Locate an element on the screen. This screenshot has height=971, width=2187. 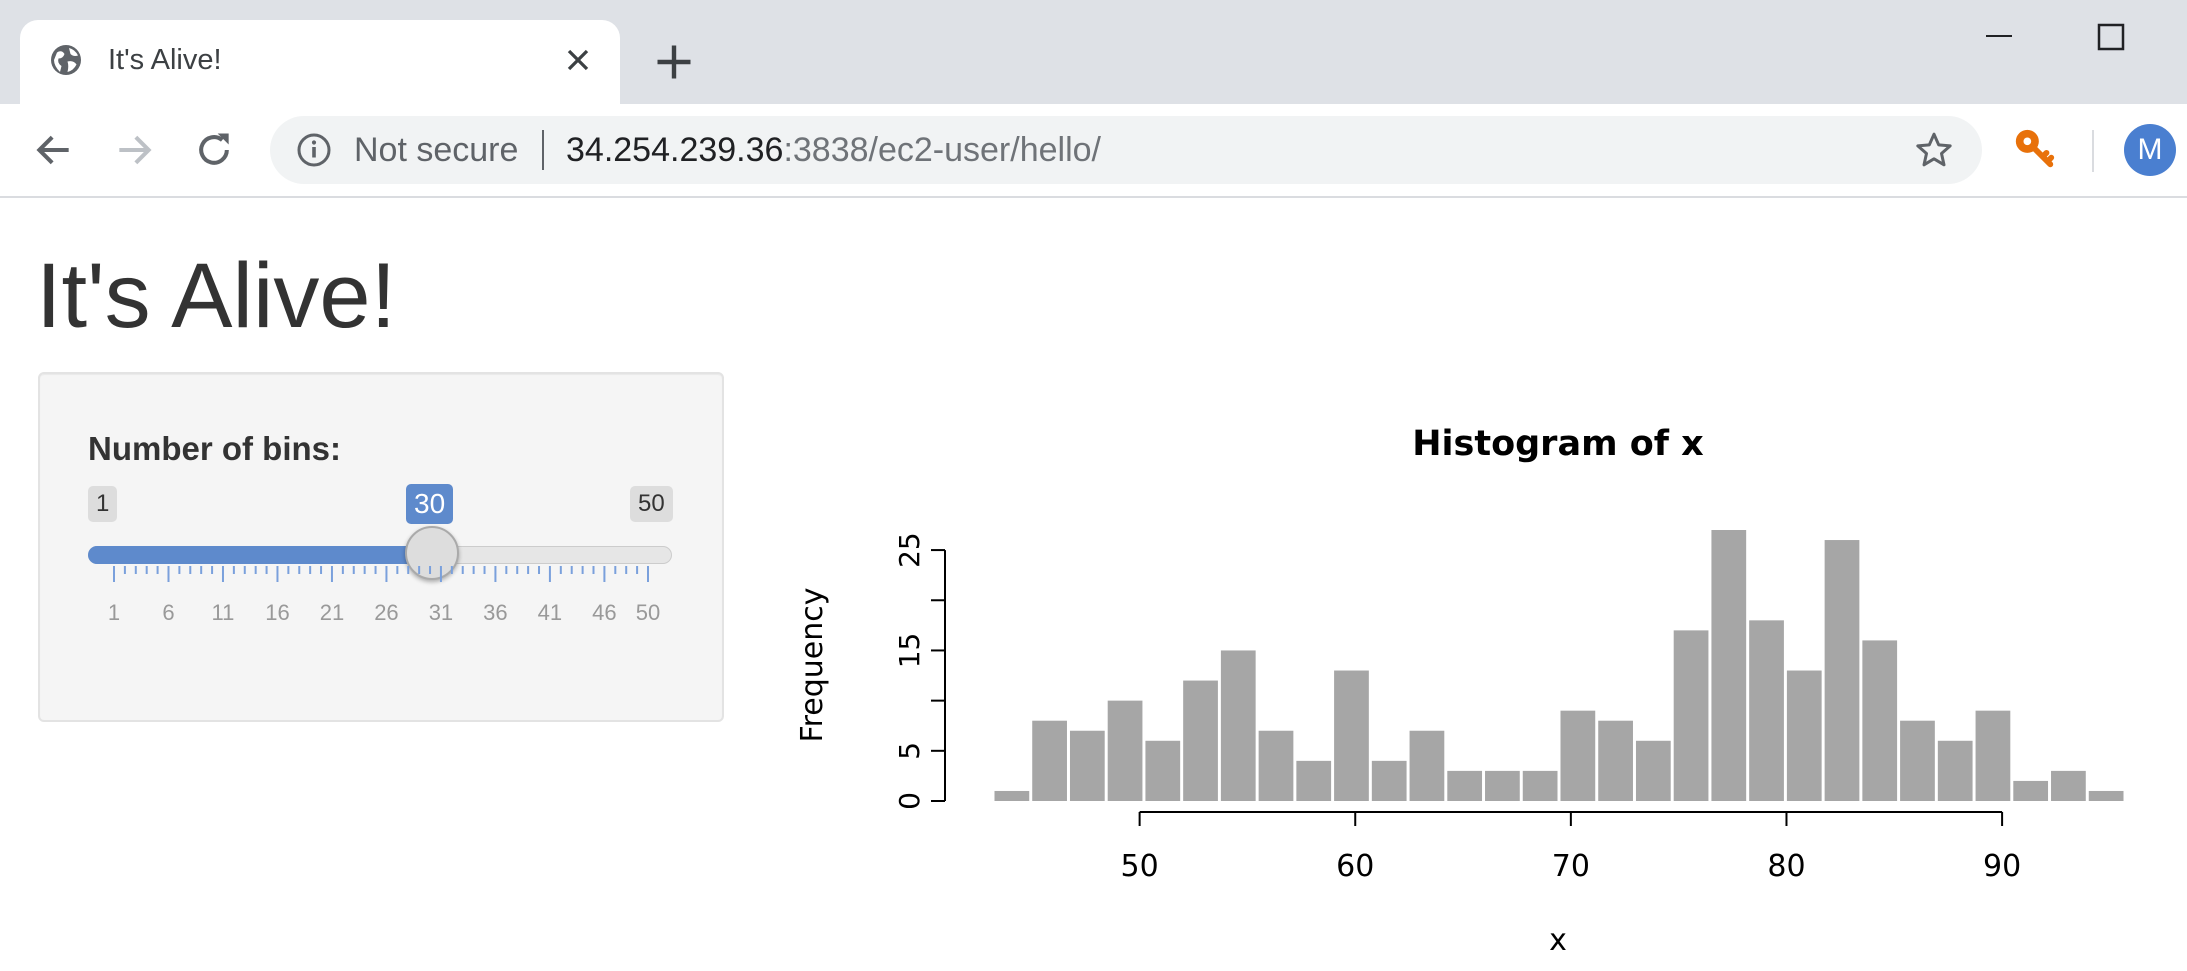
url-path: :3838/ec2-user/hello/ is located at coordinates (942, 150).